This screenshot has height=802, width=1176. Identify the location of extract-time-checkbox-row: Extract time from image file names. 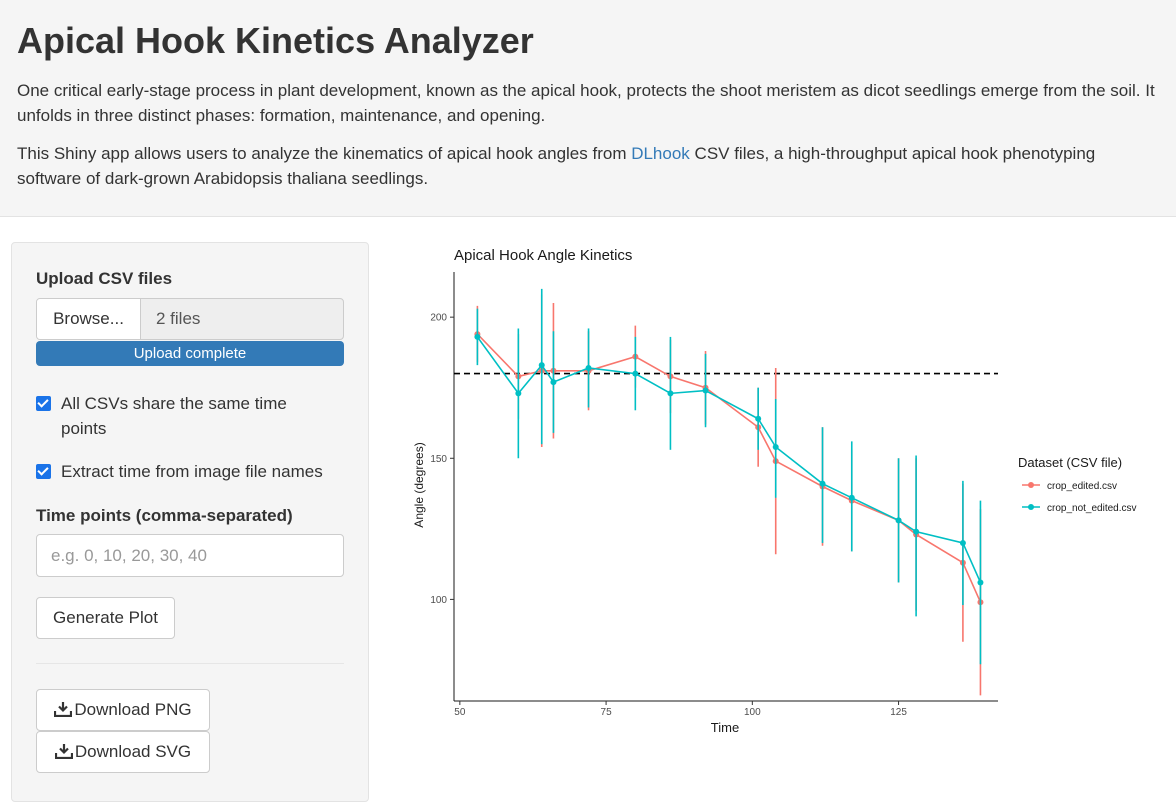
(186, 471).